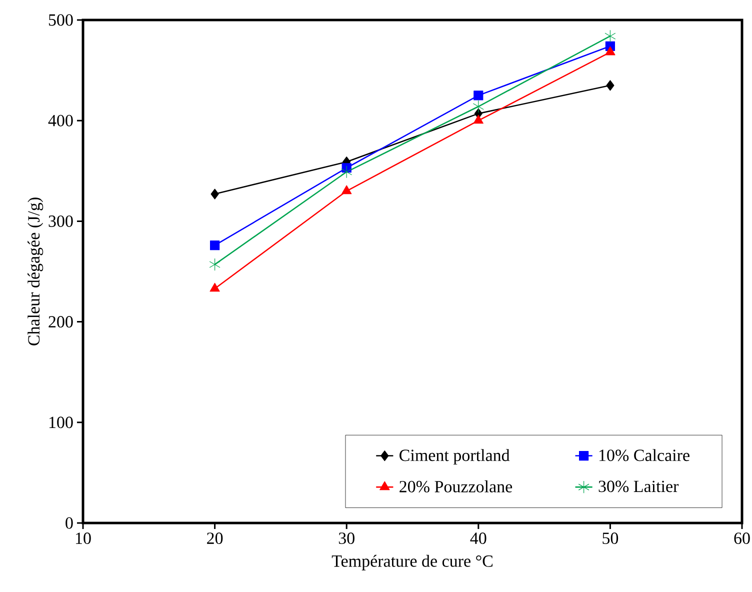  I want to click on y-axis-title: Chaleur dégagée (J/g), so click(36, 272).